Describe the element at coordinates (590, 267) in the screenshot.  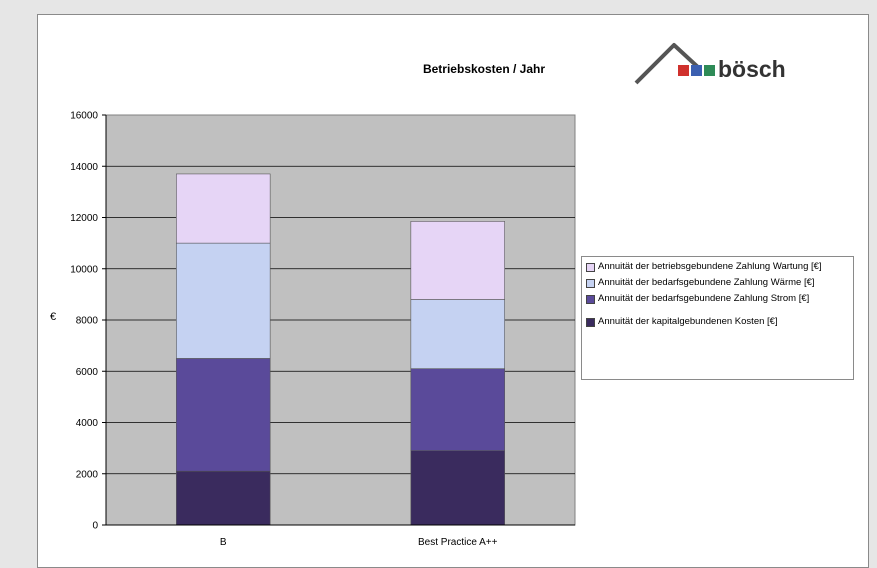
I see `legend-swatch-wartung` at that location.